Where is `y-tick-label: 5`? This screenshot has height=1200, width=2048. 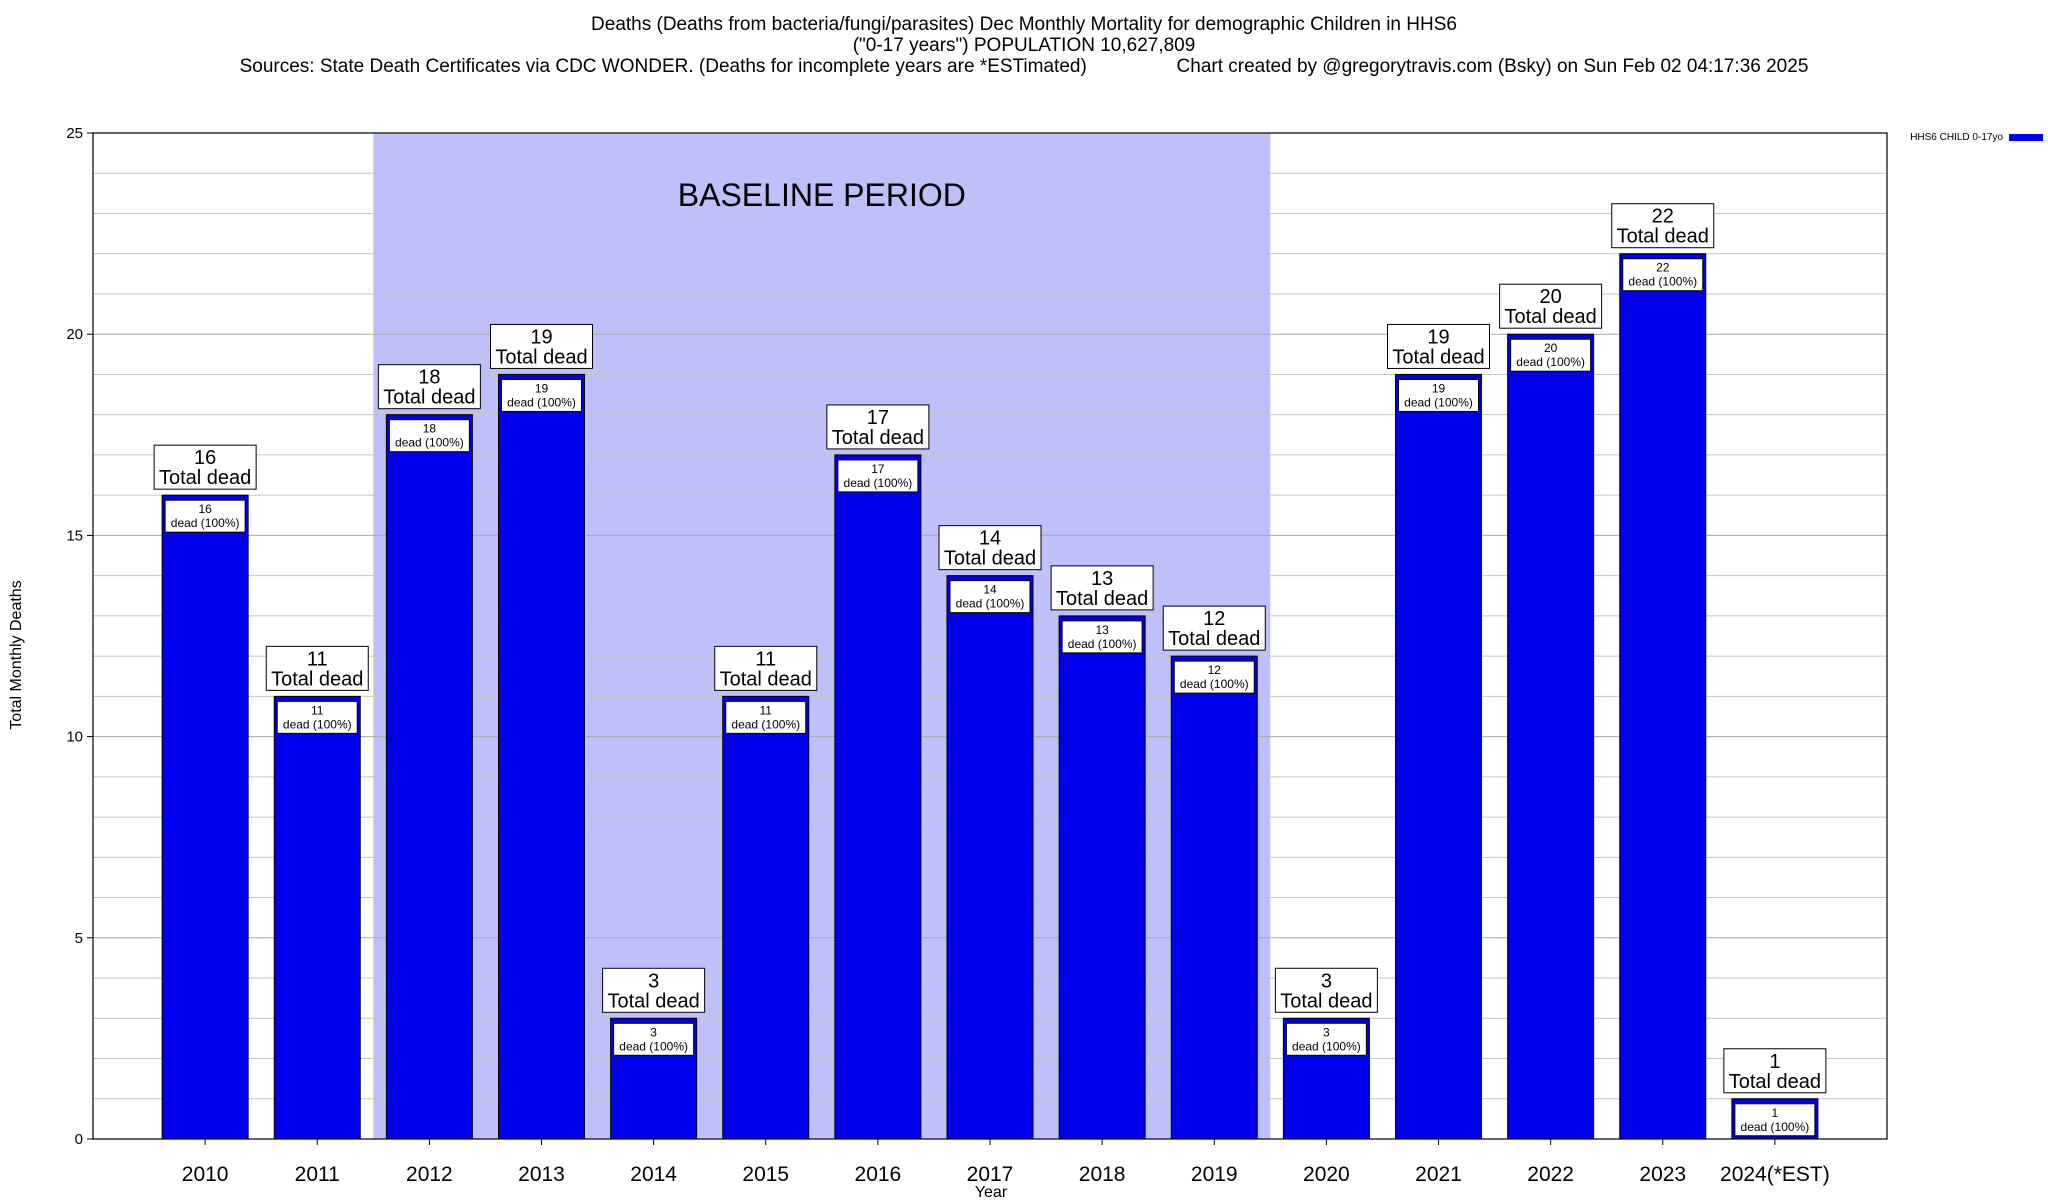
y-tick-label: 5 is located at coordinates (79, 938).